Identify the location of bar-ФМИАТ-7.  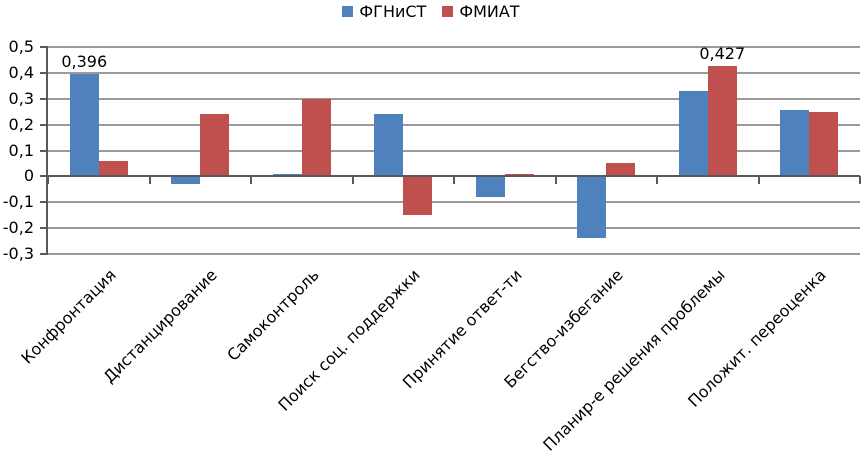
(722, 121).